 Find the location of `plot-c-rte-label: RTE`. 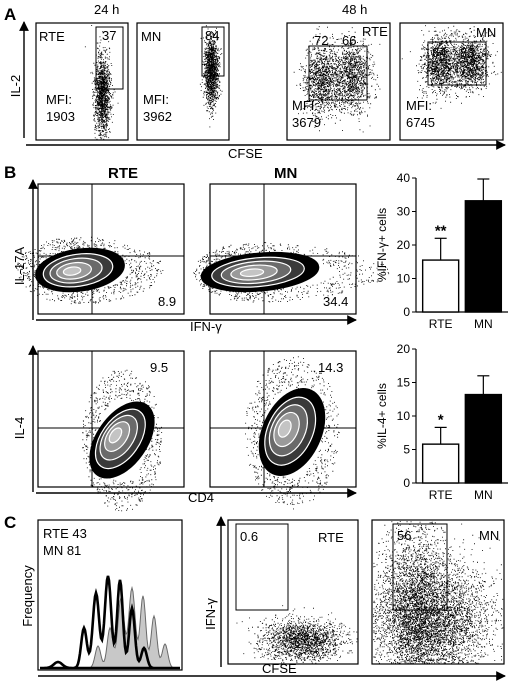

plot-c-rte-label: RTE is located at coordinates (331, 537).